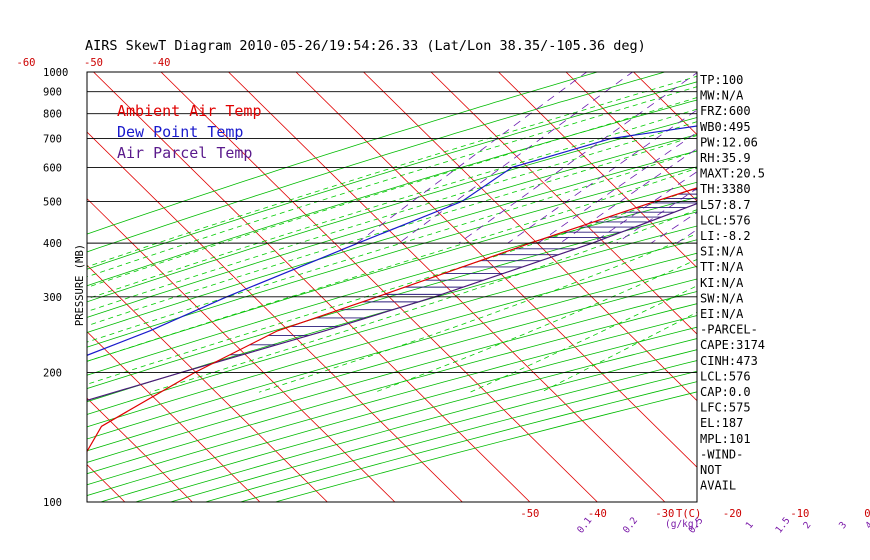  Describe the element at coordinates (529, 514) in the screenshot. I see `x-tick-label: -50` at that location.